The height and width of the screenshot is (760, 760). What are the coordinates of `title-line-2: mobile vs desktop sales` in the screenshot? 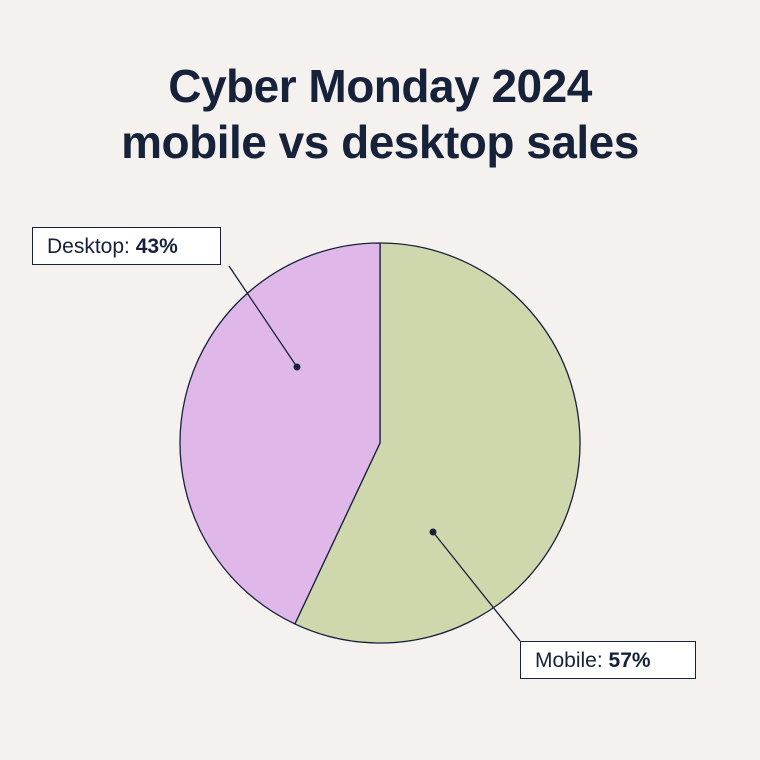 It's located at (380, 142).